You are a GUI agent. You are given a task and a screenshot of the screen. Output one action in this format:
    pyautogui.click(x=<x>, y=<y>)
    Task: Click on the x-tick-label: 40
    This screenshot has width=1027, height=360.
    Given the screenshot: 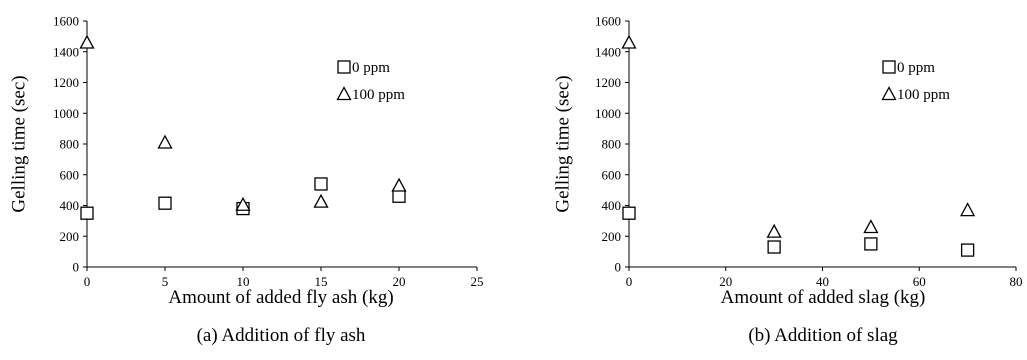 What is the action you would take?
    pyautogui.click(x=822, y=281)
    